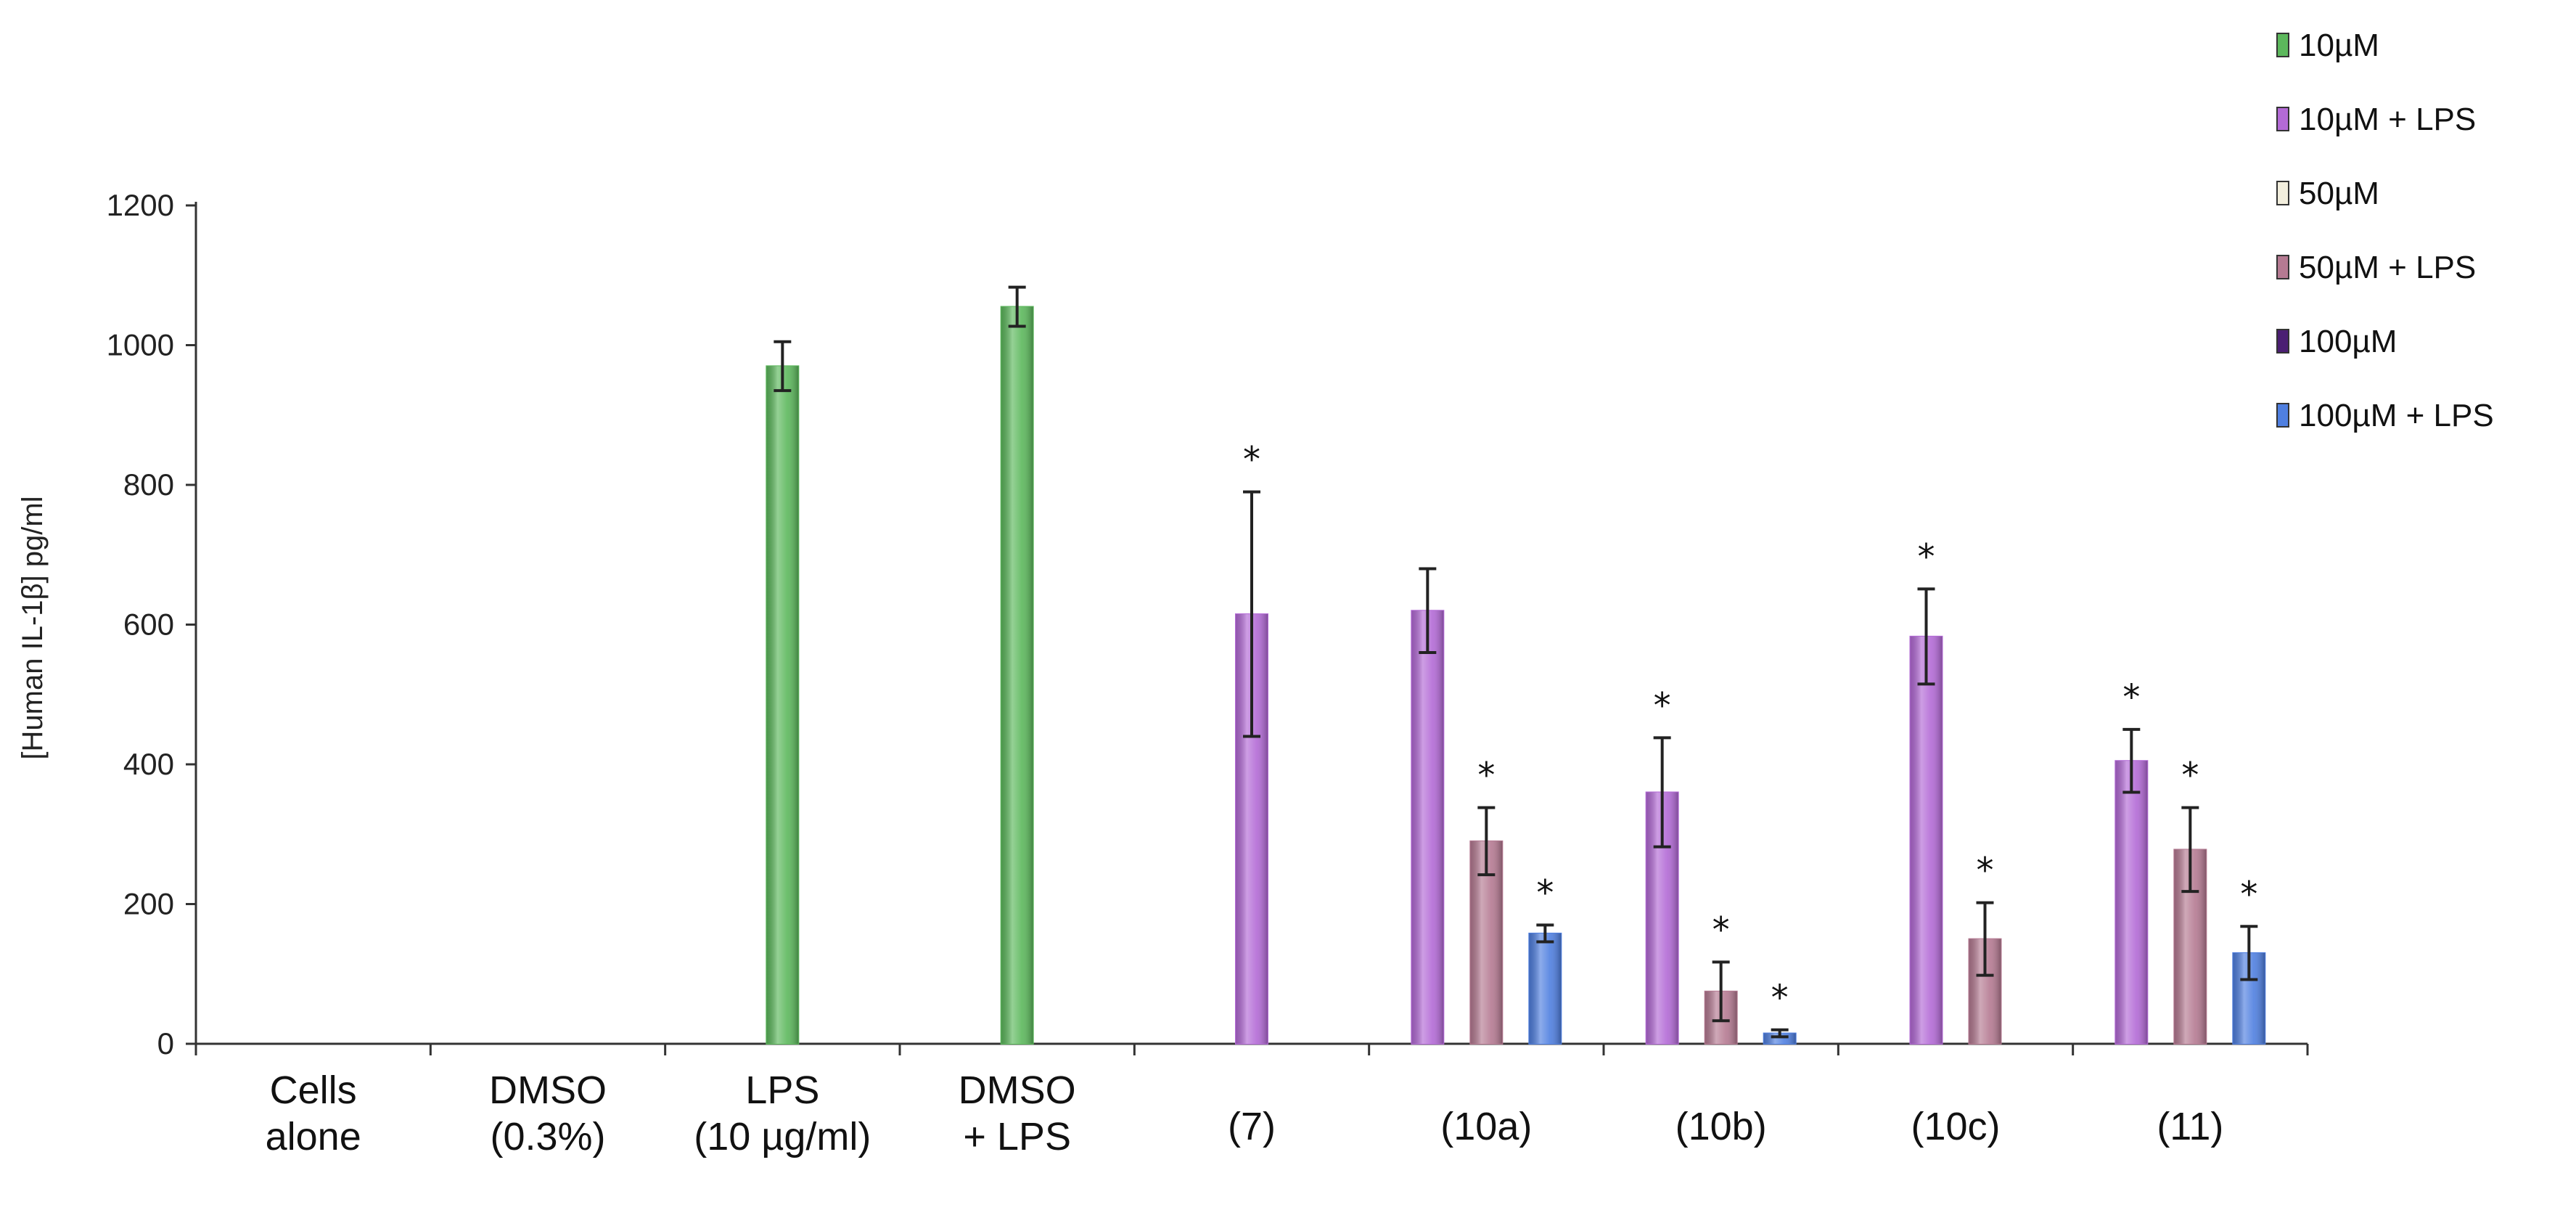 The image size is (2576, 1218). I want to click on x-category-label: (0.3%), so click(547, 1136).